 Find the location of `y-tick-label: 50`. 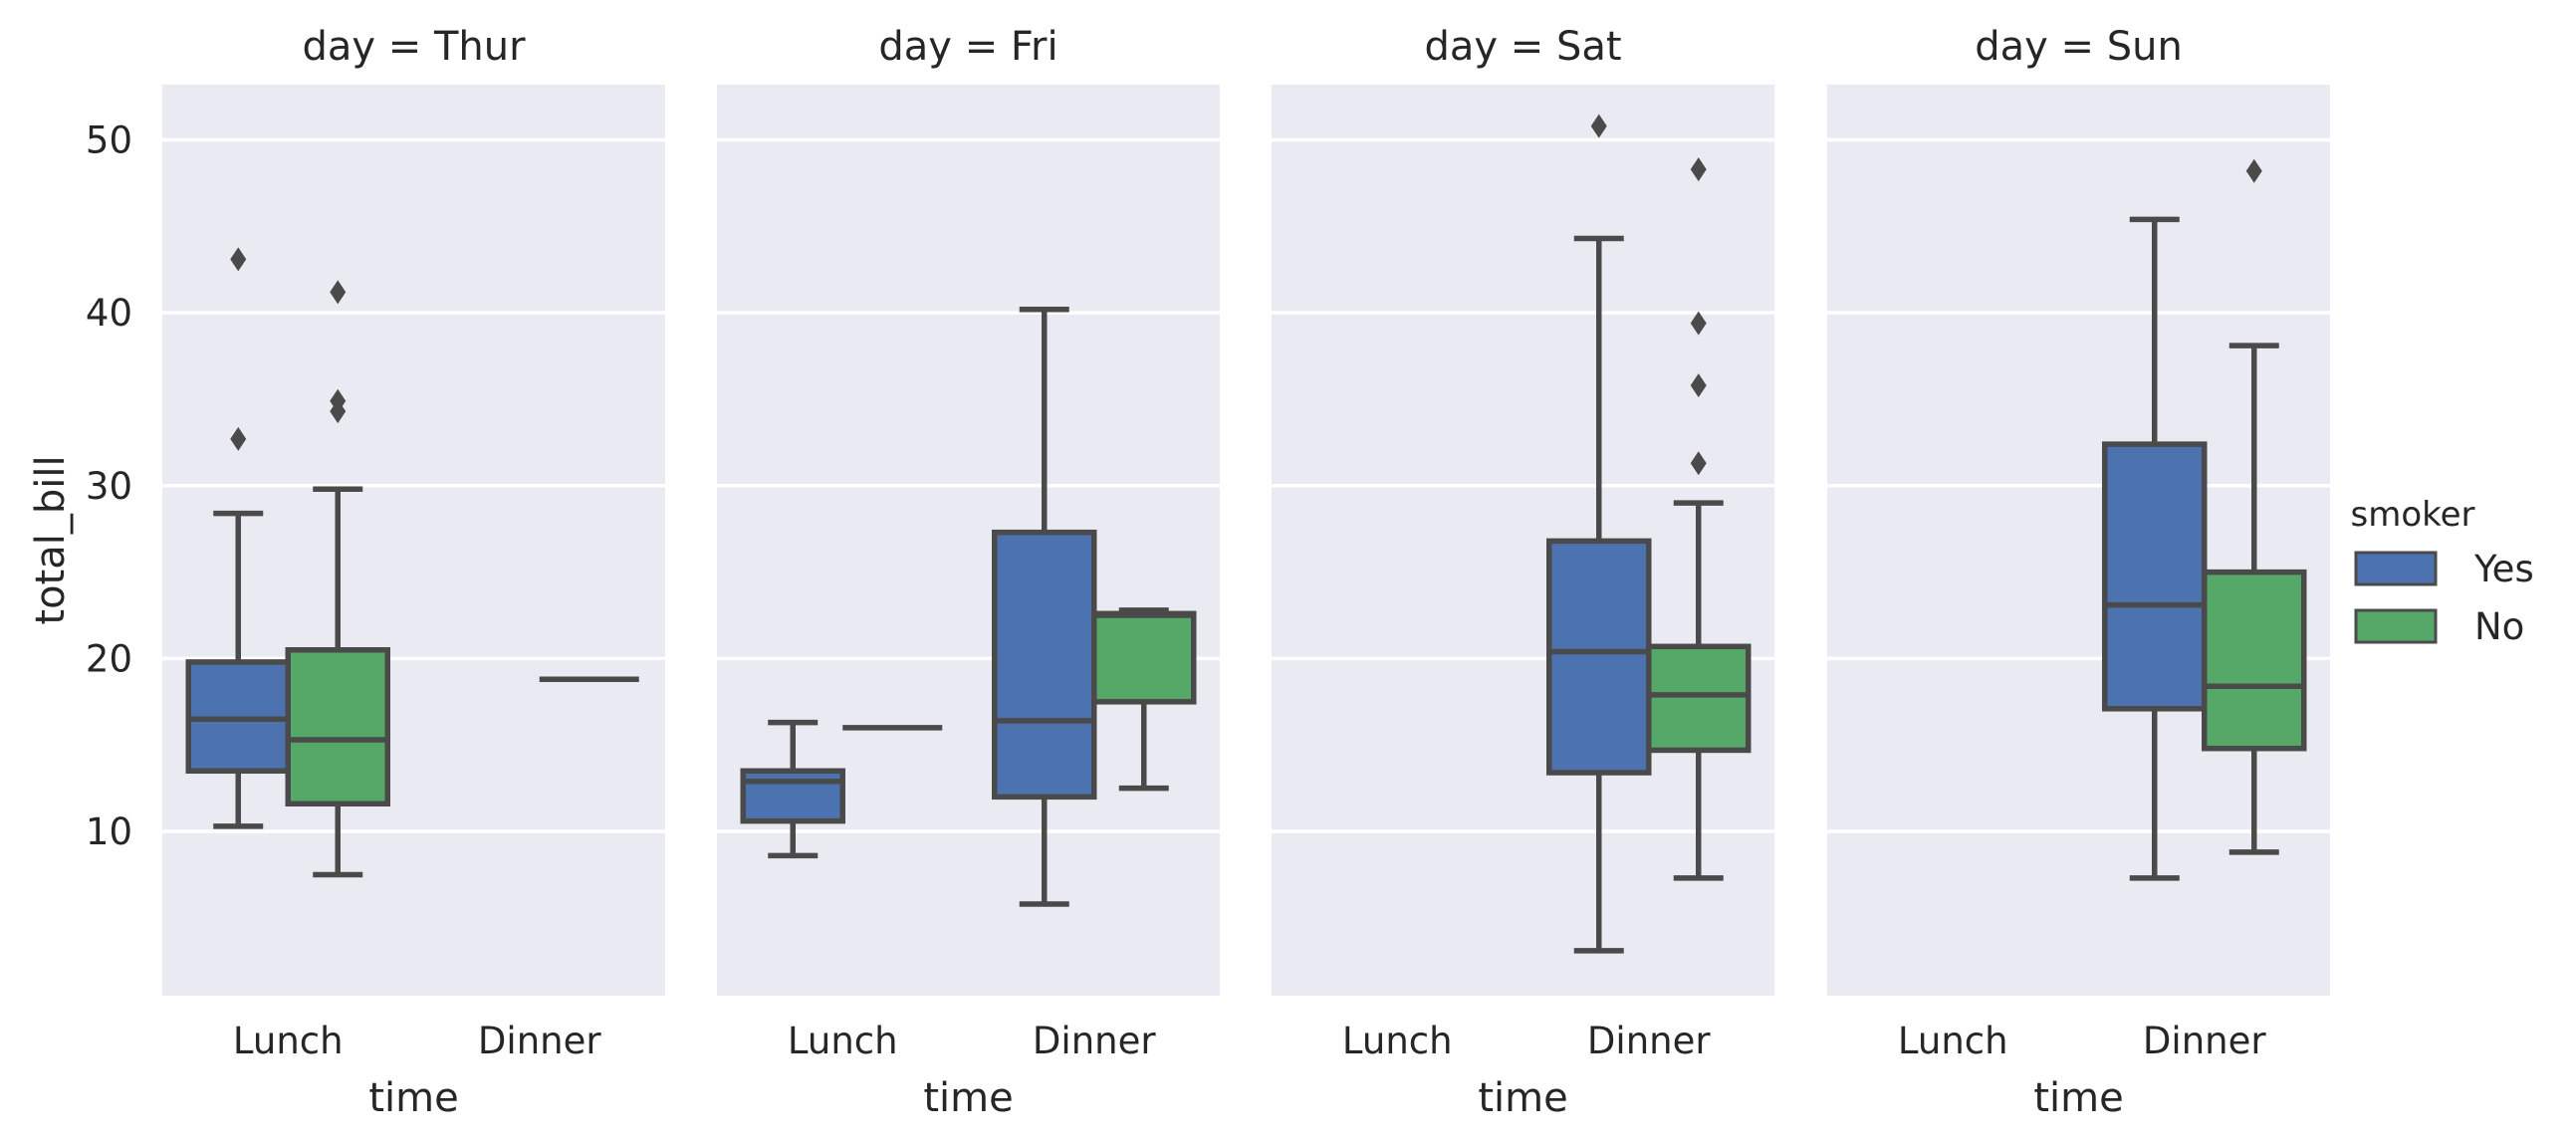

y-tick-label: 50 is located at coordinates (109, 140).